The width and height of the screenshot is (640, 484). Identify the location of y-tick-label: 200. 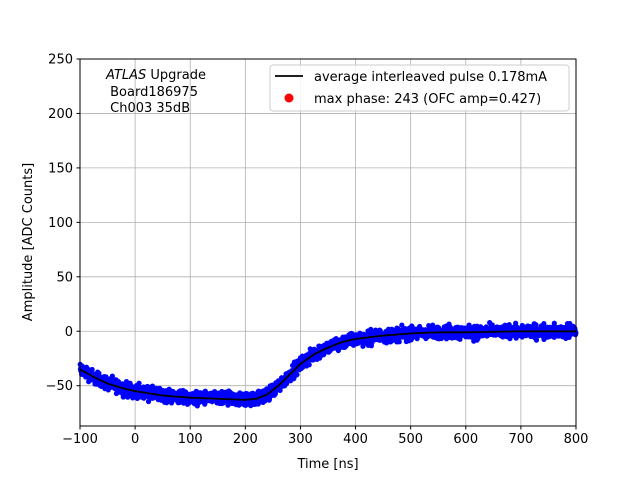
(60, 114).